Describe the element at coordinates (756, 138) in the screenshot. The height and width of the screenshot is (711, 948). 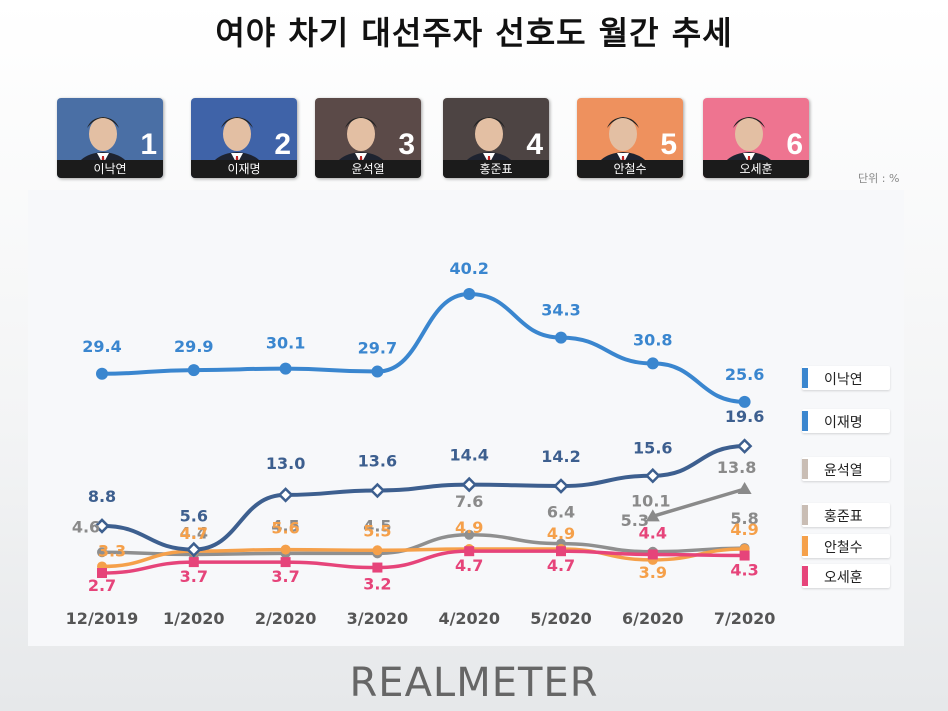
I see `candidate-card: 6 오세훈` at that location.